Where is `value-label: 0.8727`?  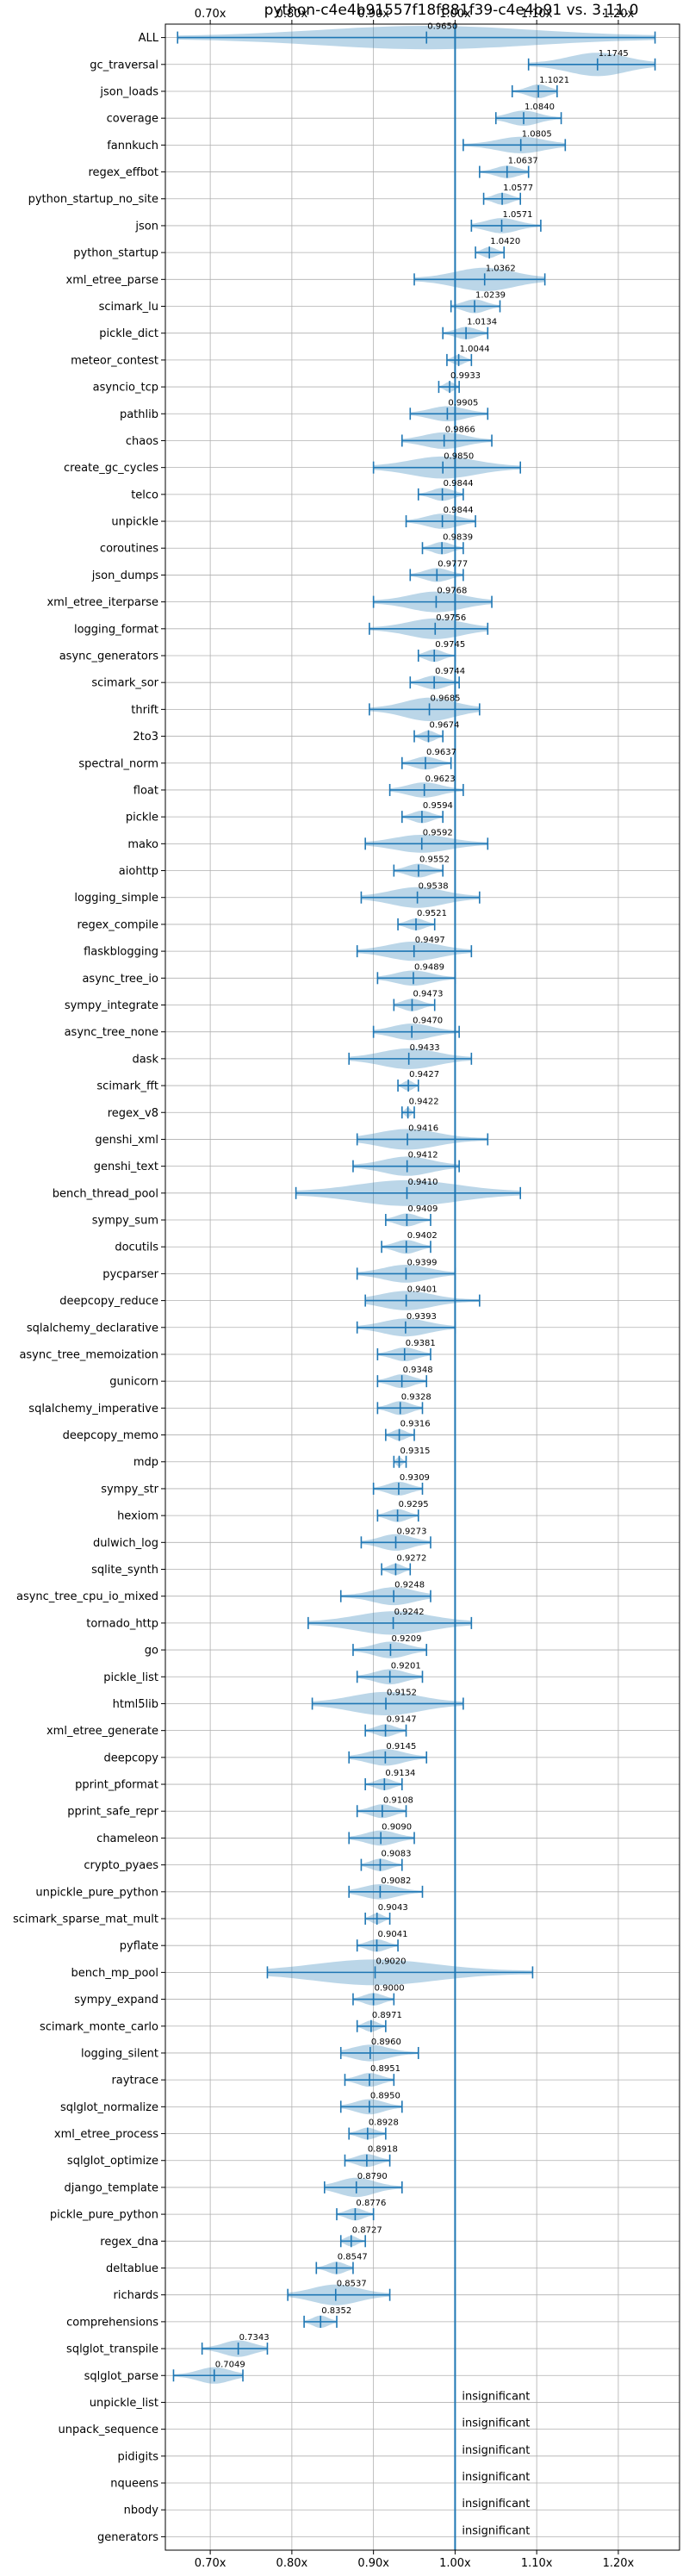
value-label: 0.8727 is located at coordinates (367, 2230).